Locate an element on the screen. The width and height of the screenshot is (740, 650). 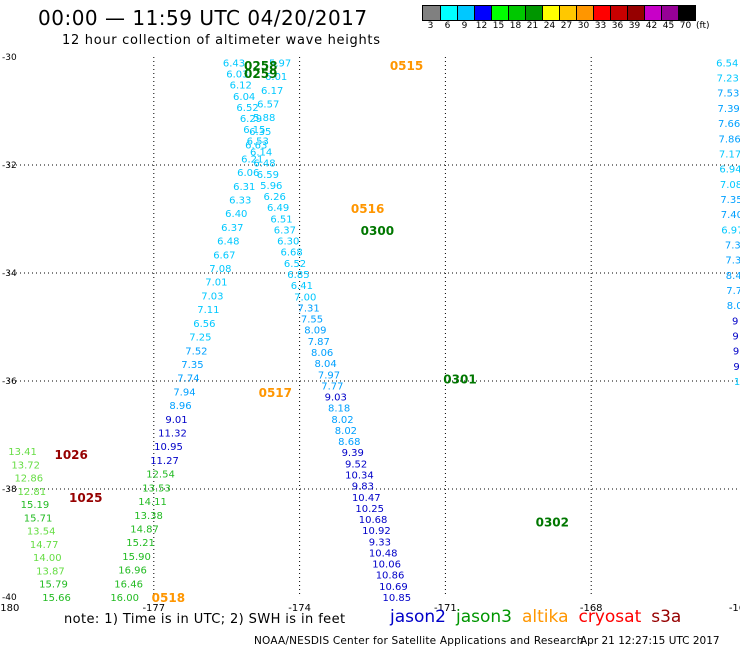
latitude-tick-label: -30 is located at coordinates (9, 58).